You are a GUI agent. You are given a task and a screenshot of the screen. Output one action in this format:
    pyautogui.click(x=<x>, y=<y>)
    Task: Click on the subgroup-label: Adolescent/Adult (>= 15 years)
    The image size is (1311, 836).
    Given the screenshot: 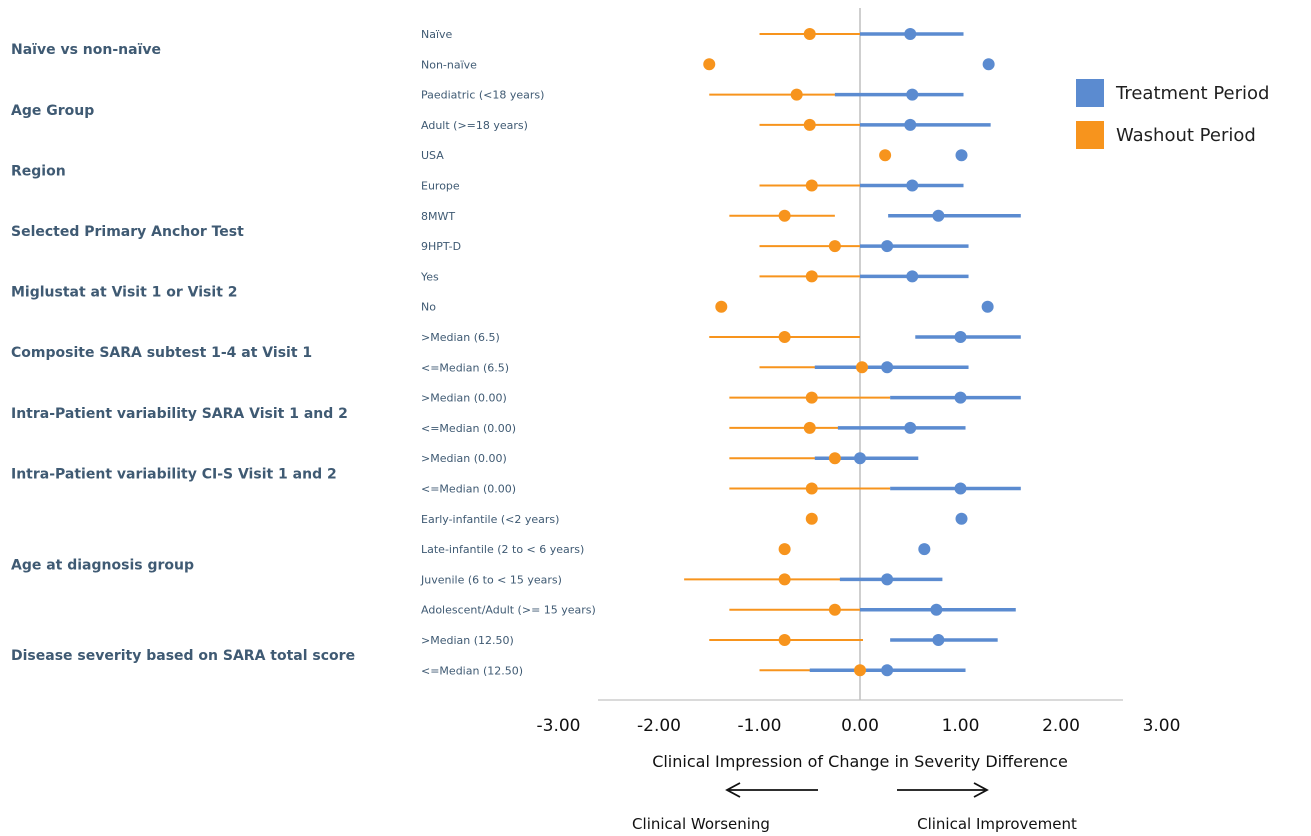 What is the action you would take?
    pyautogui.click(x=508, y=610)
    